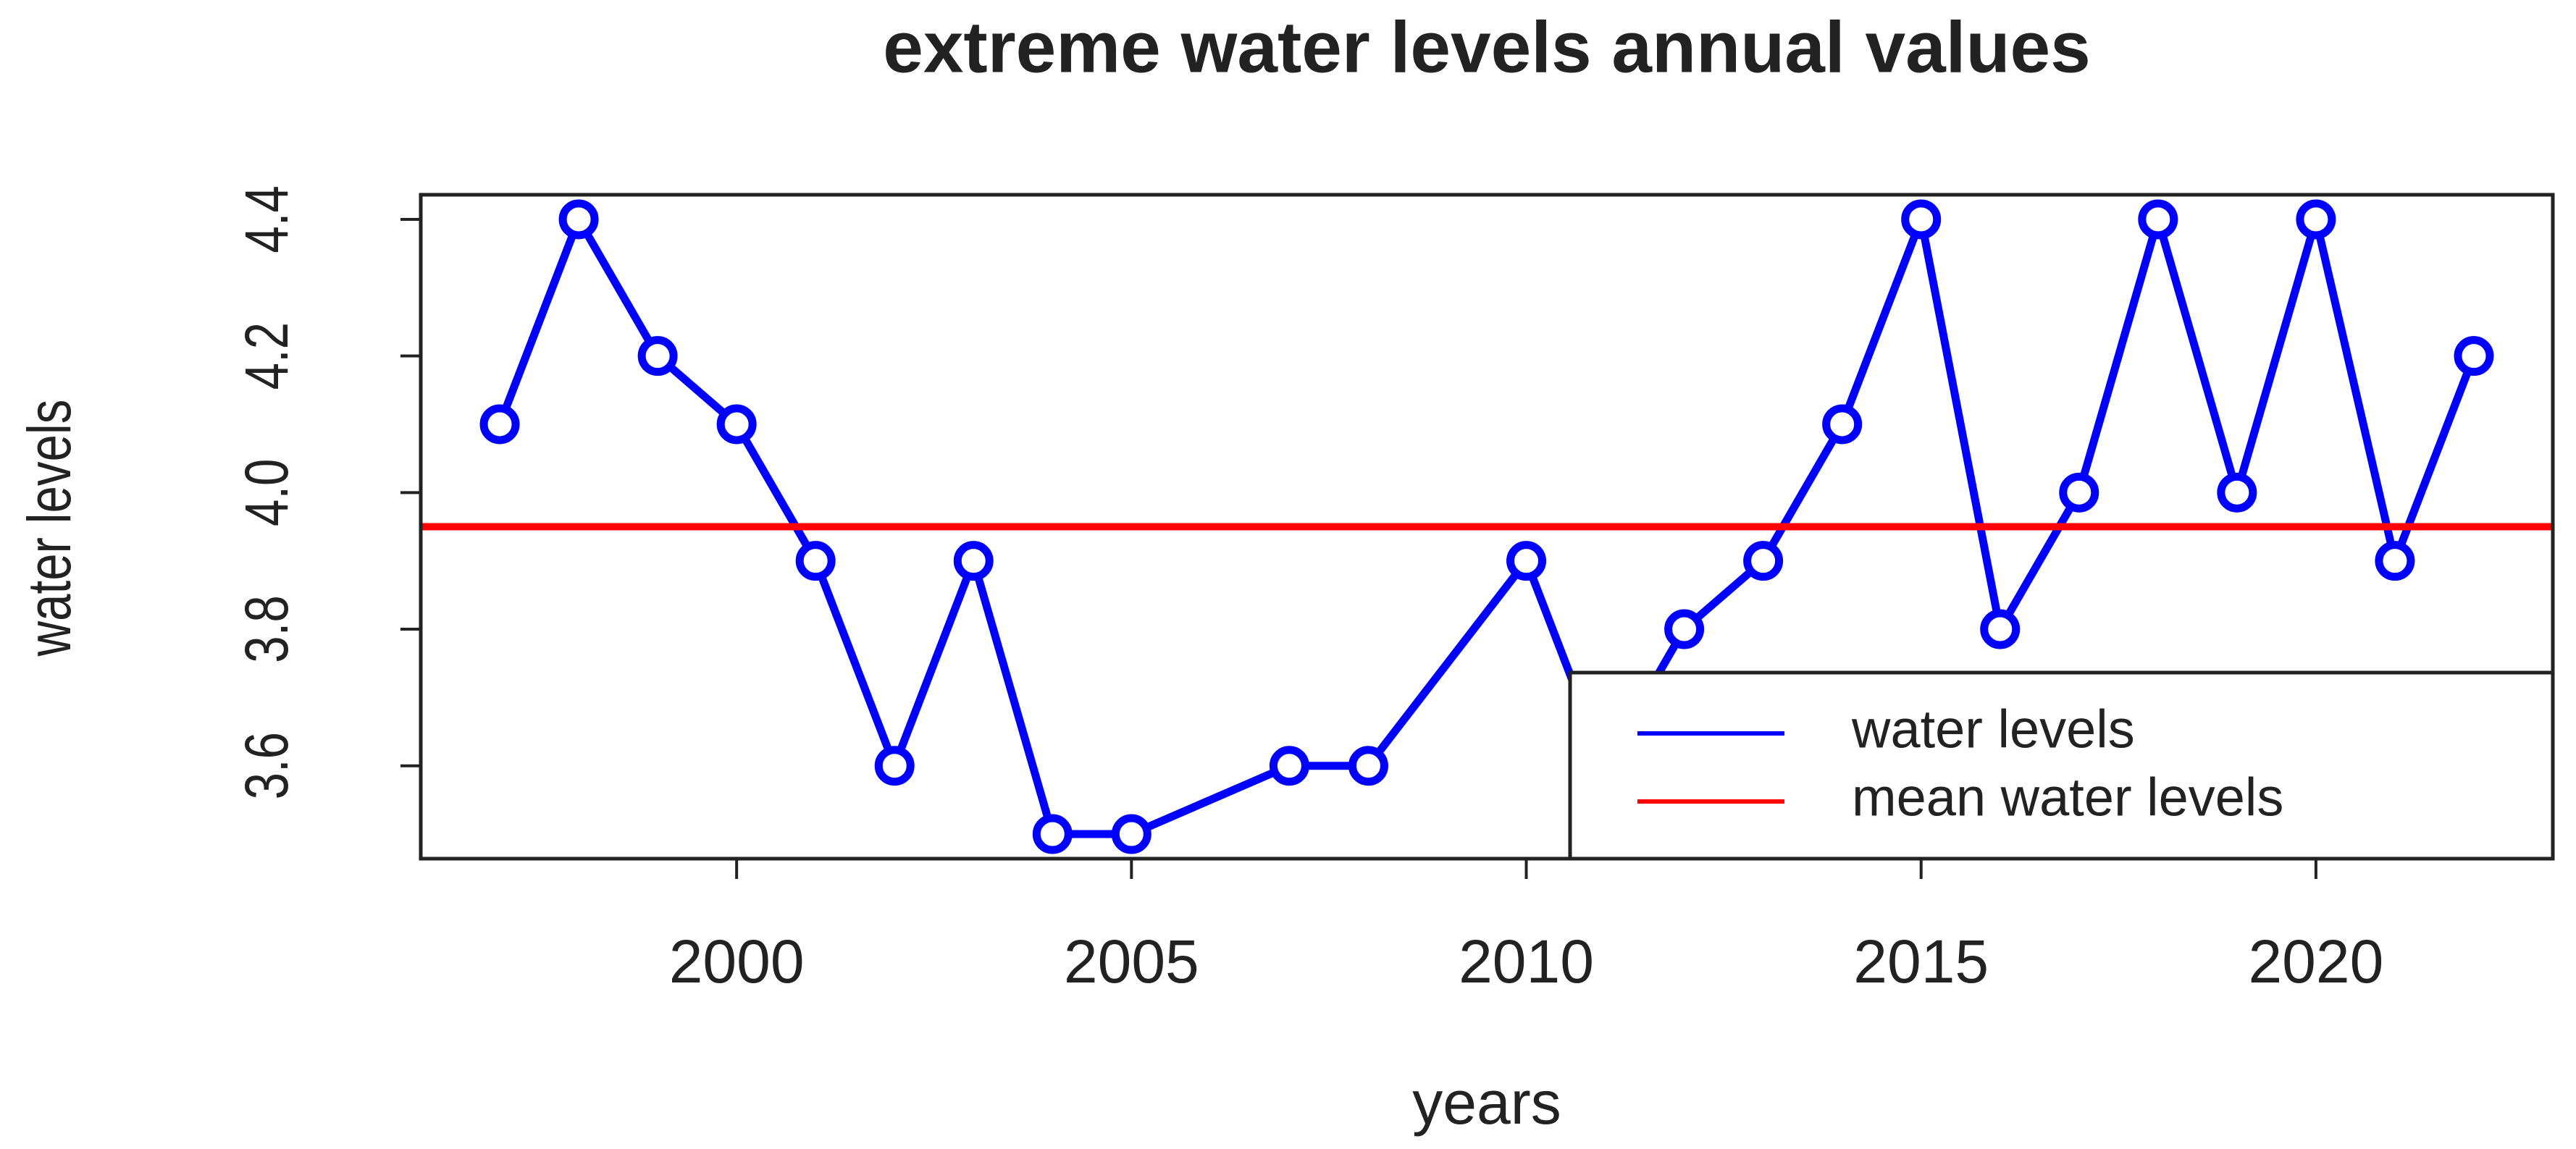 This screenshot has width=2576, height=1149. What do you see at coordinates (1526, 961) in the screenshot?
I see `x-tick-label: 2010` at bounding box center [1526, 961].